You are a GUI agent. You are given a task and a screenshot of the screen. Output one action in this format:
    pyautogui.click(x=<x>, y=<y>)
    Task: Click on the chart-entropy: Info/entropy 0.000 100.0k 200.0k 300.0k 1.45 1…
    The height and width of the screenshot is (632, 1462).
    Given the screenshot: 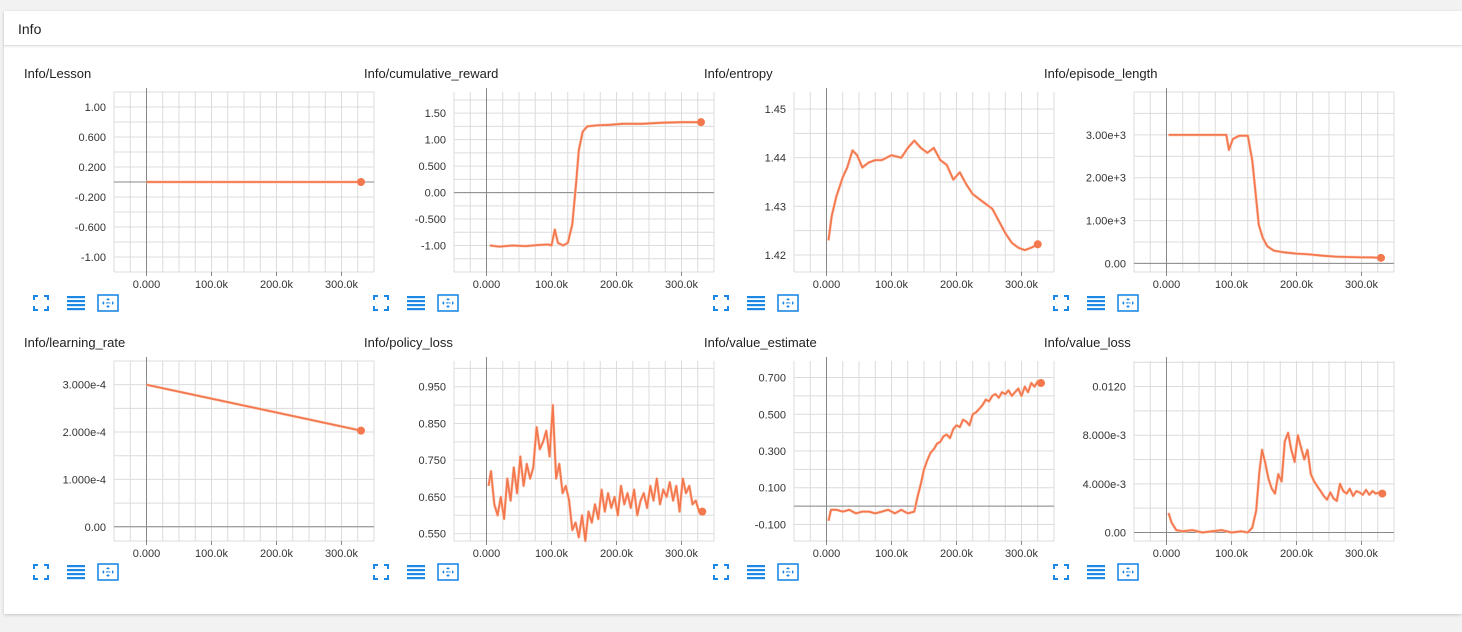 What is the action you would take?
    pyautogui.click(x=879, y=198)
    